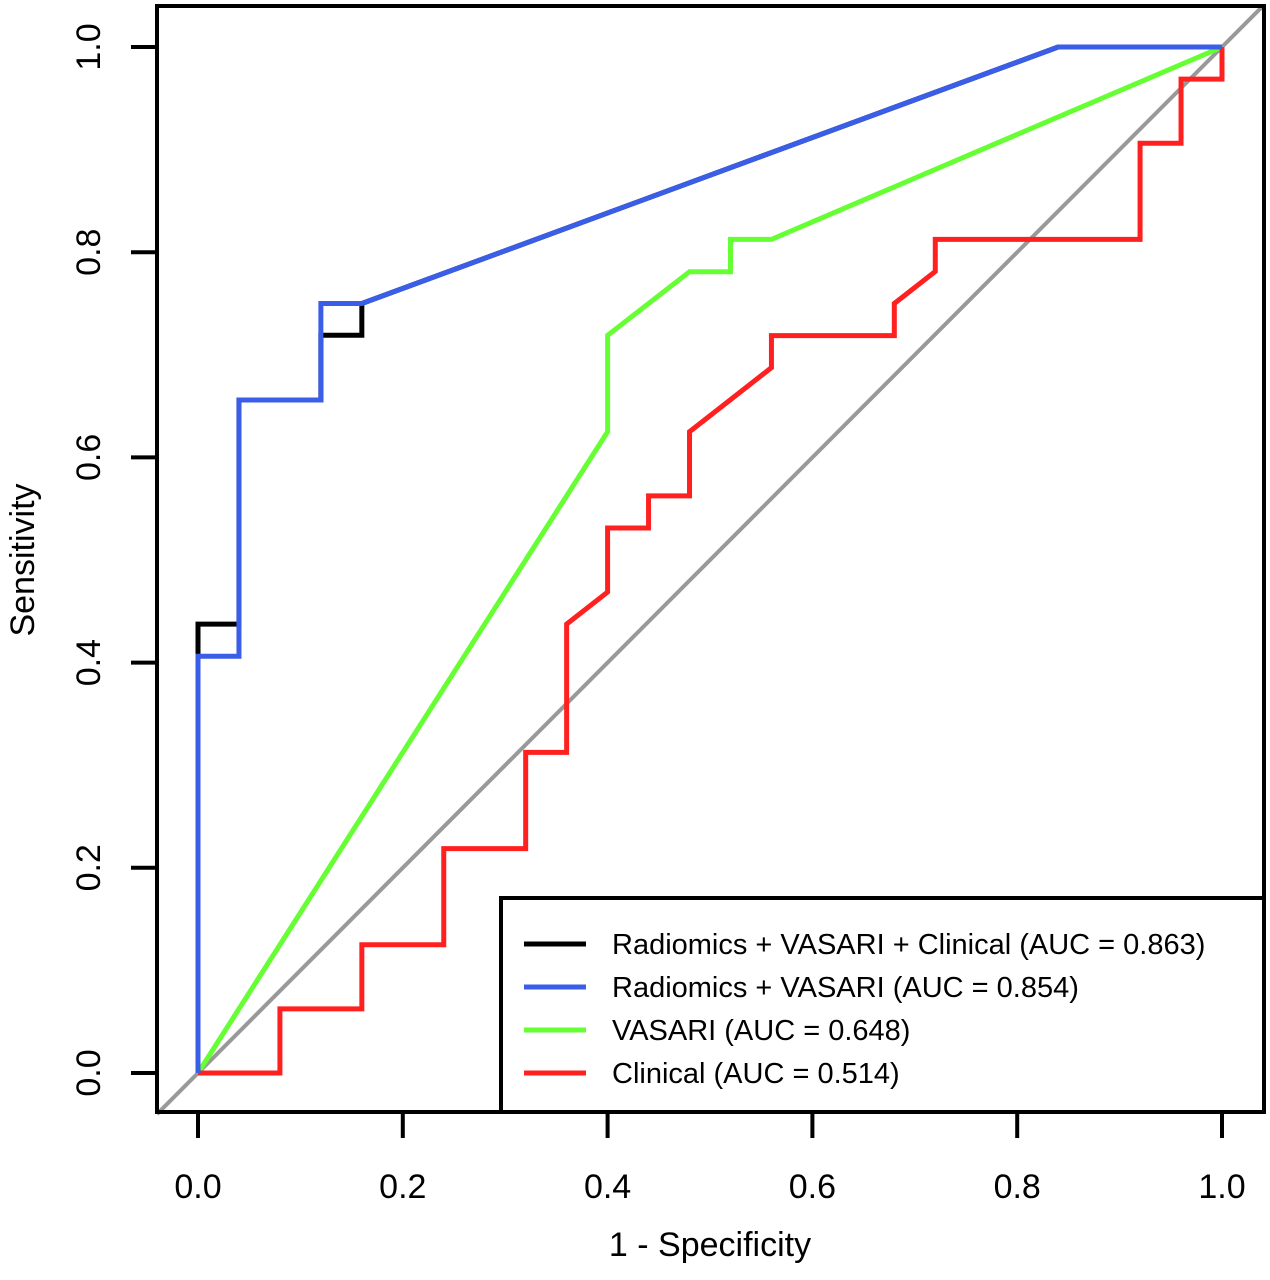  I want to click on y-tick-label: 0.8, so click(89, 252).